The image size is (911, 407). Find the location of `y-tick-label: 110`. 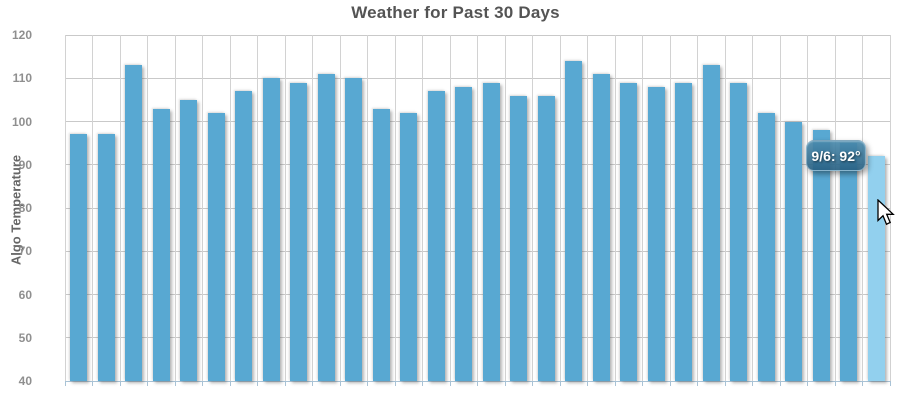

y-tick-label: 110 is located at coordinates (22, 78).